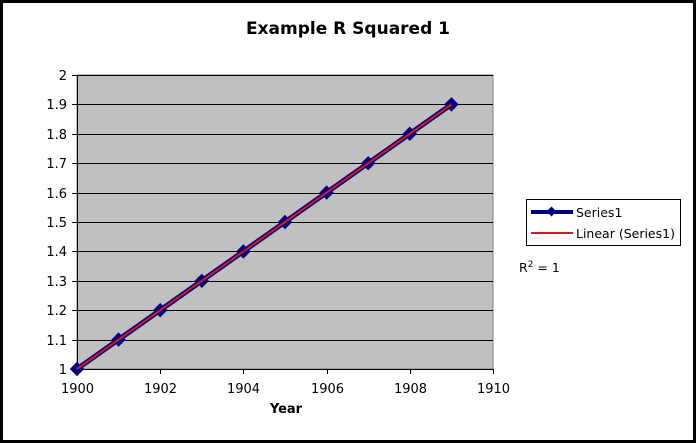 The width and height of the screenshot is (696, 443). Describe the element at coordinates (160, 389) in the screenshot. I see `x-tick-label: 1902` at that location.